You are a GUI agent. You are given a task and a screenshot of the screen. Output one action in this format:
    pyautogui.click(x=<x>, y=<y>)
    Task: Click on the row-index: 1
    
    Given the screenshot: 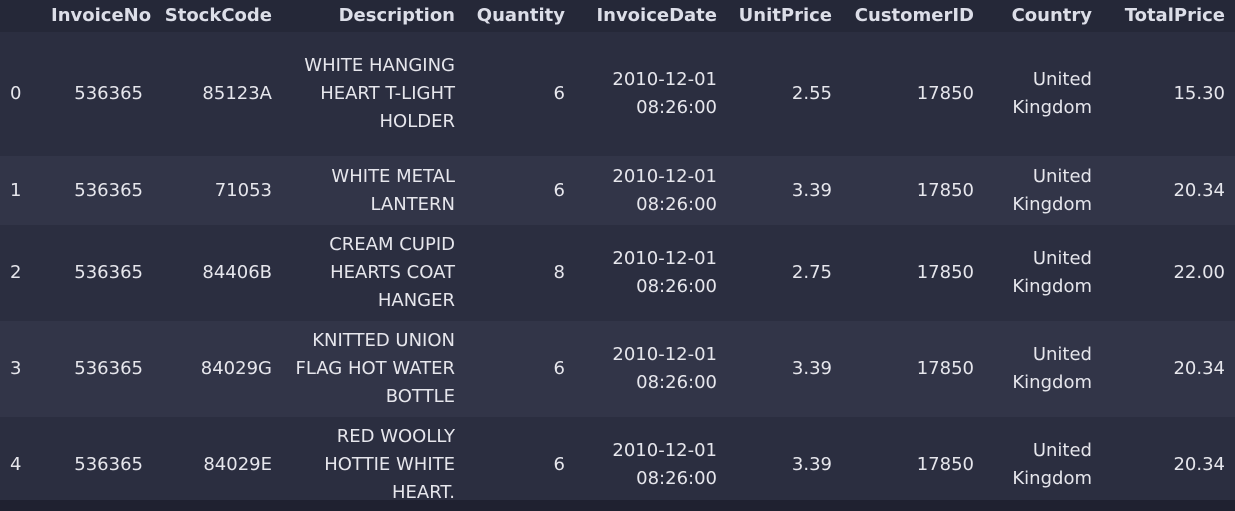 What is the action you would take?
    pyautogui.click(x=16, y=190)
    